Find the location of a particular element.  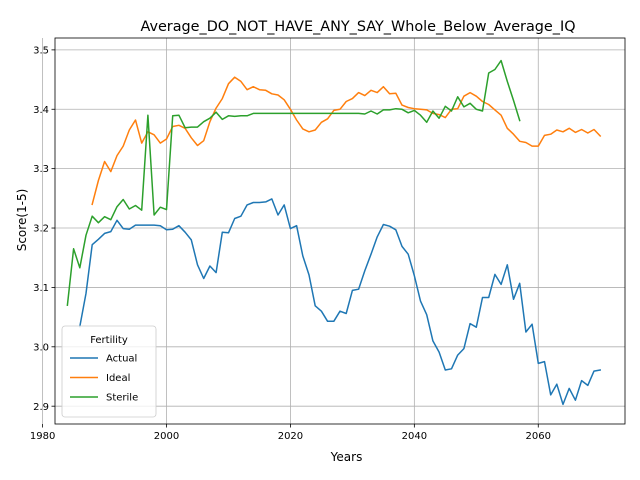

y-tick-label: 3.2 is located at coordinates (41, 229).